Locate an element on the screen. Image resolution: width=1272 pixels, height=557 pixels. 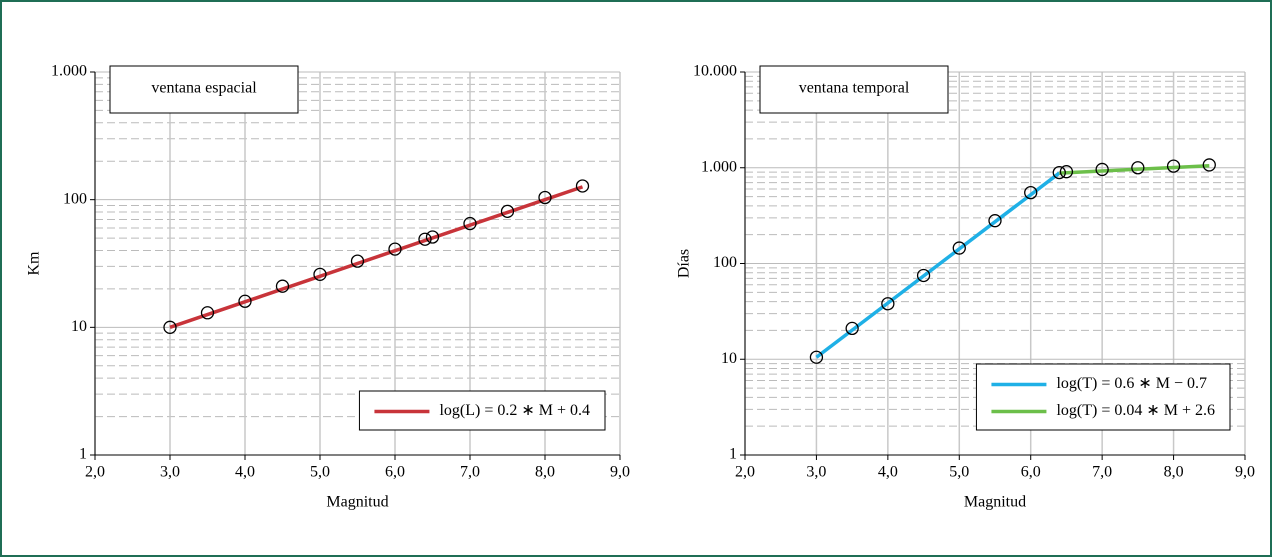
legend-label: log(T) = 0.04 ∗ M + 2.6 is located at coordinates (1135, 410).